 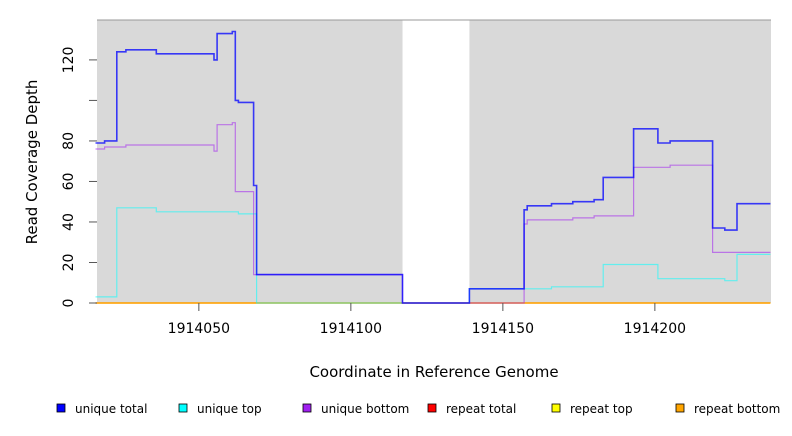 I want to click on y-tick-label: 40, so click(x=69, y=222).